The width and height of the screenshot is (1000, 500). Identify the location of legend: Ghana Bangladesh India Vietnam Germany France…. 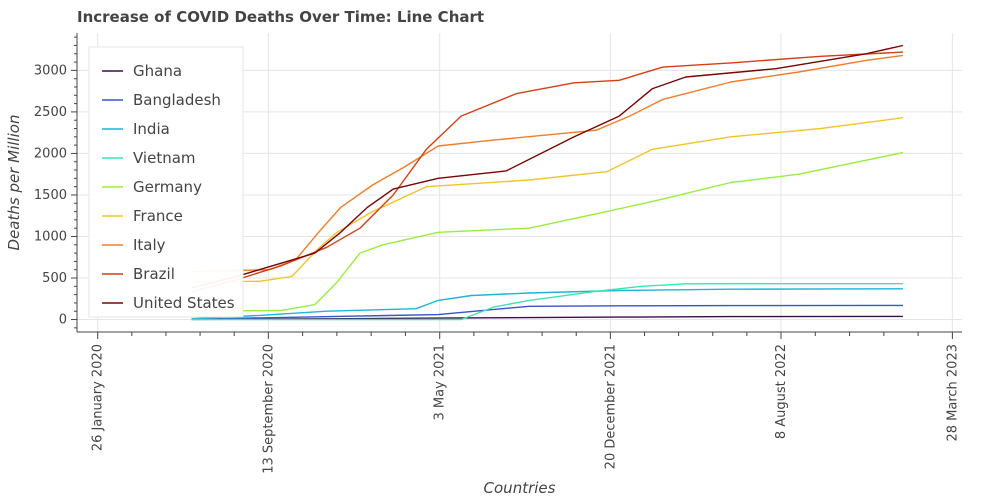
(166, 182).